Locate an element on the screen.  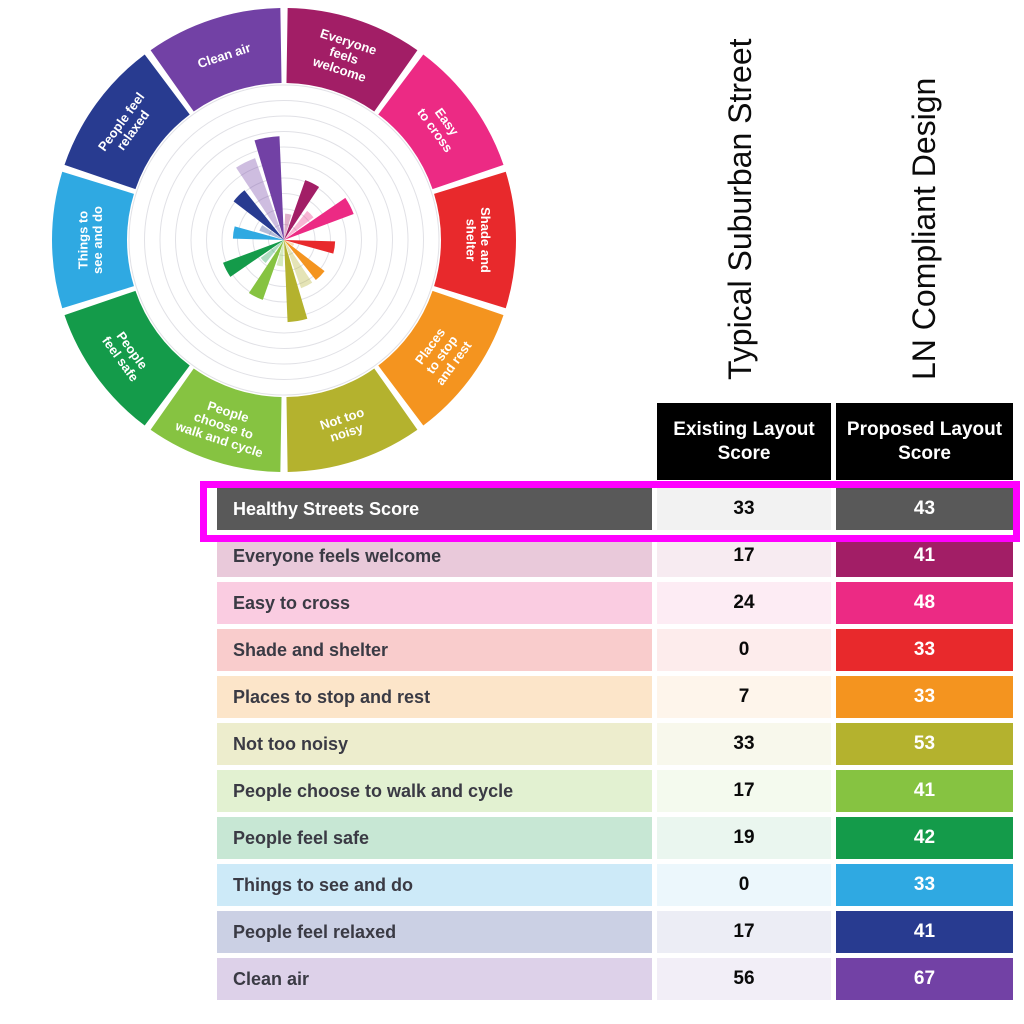
wheel-bar-existing-everyone-feels-welcome is located at coordinates (288, 226).